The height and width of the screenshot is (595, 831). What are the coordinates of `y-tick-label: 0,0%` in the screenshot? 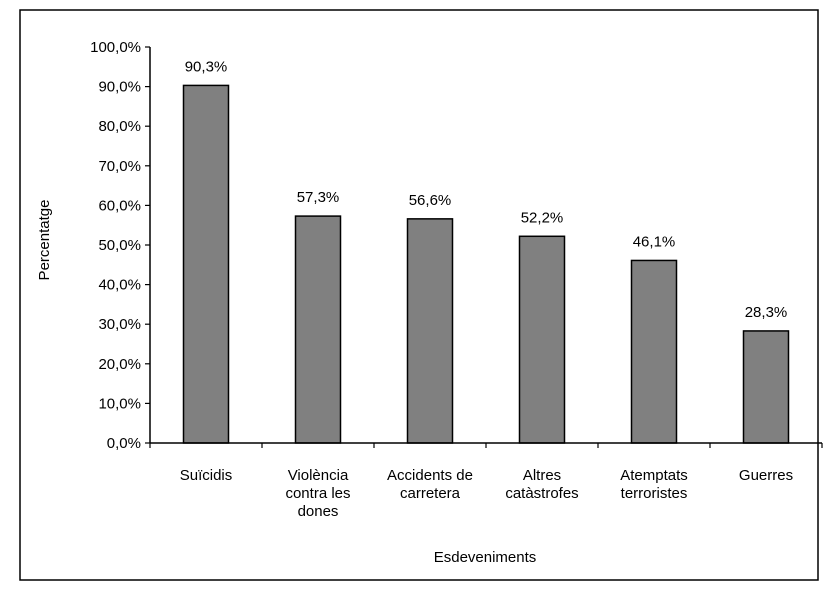 It's located at (124, 443).